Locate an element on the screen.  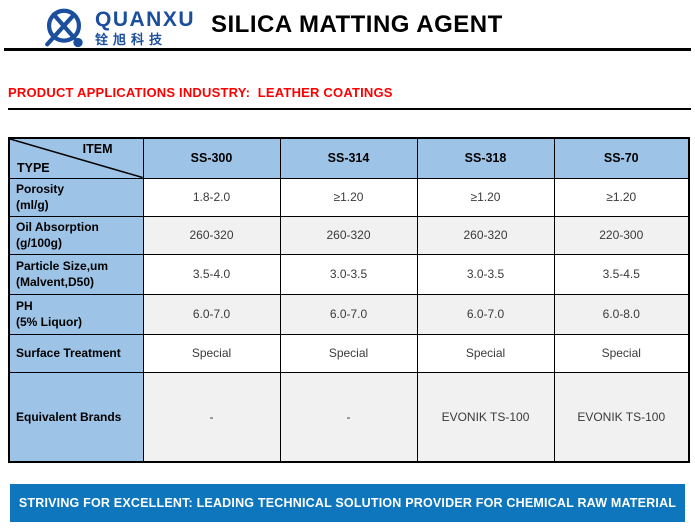
row-label: Porosity is located at coordinates (40, 188).